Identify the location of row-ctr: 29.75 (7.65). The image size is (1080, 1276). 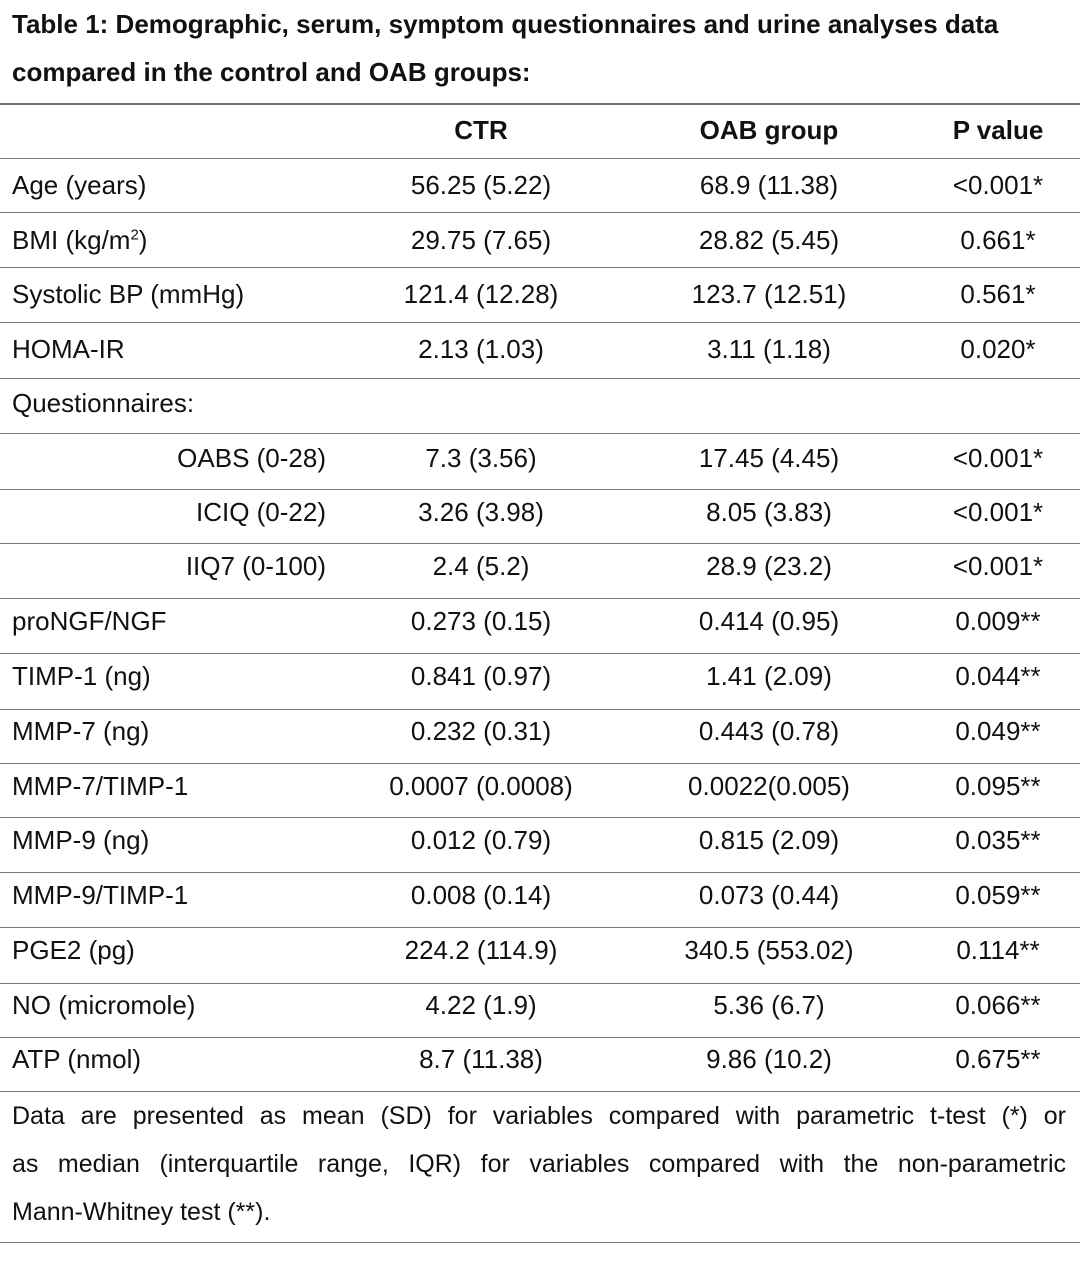
(481, 240).